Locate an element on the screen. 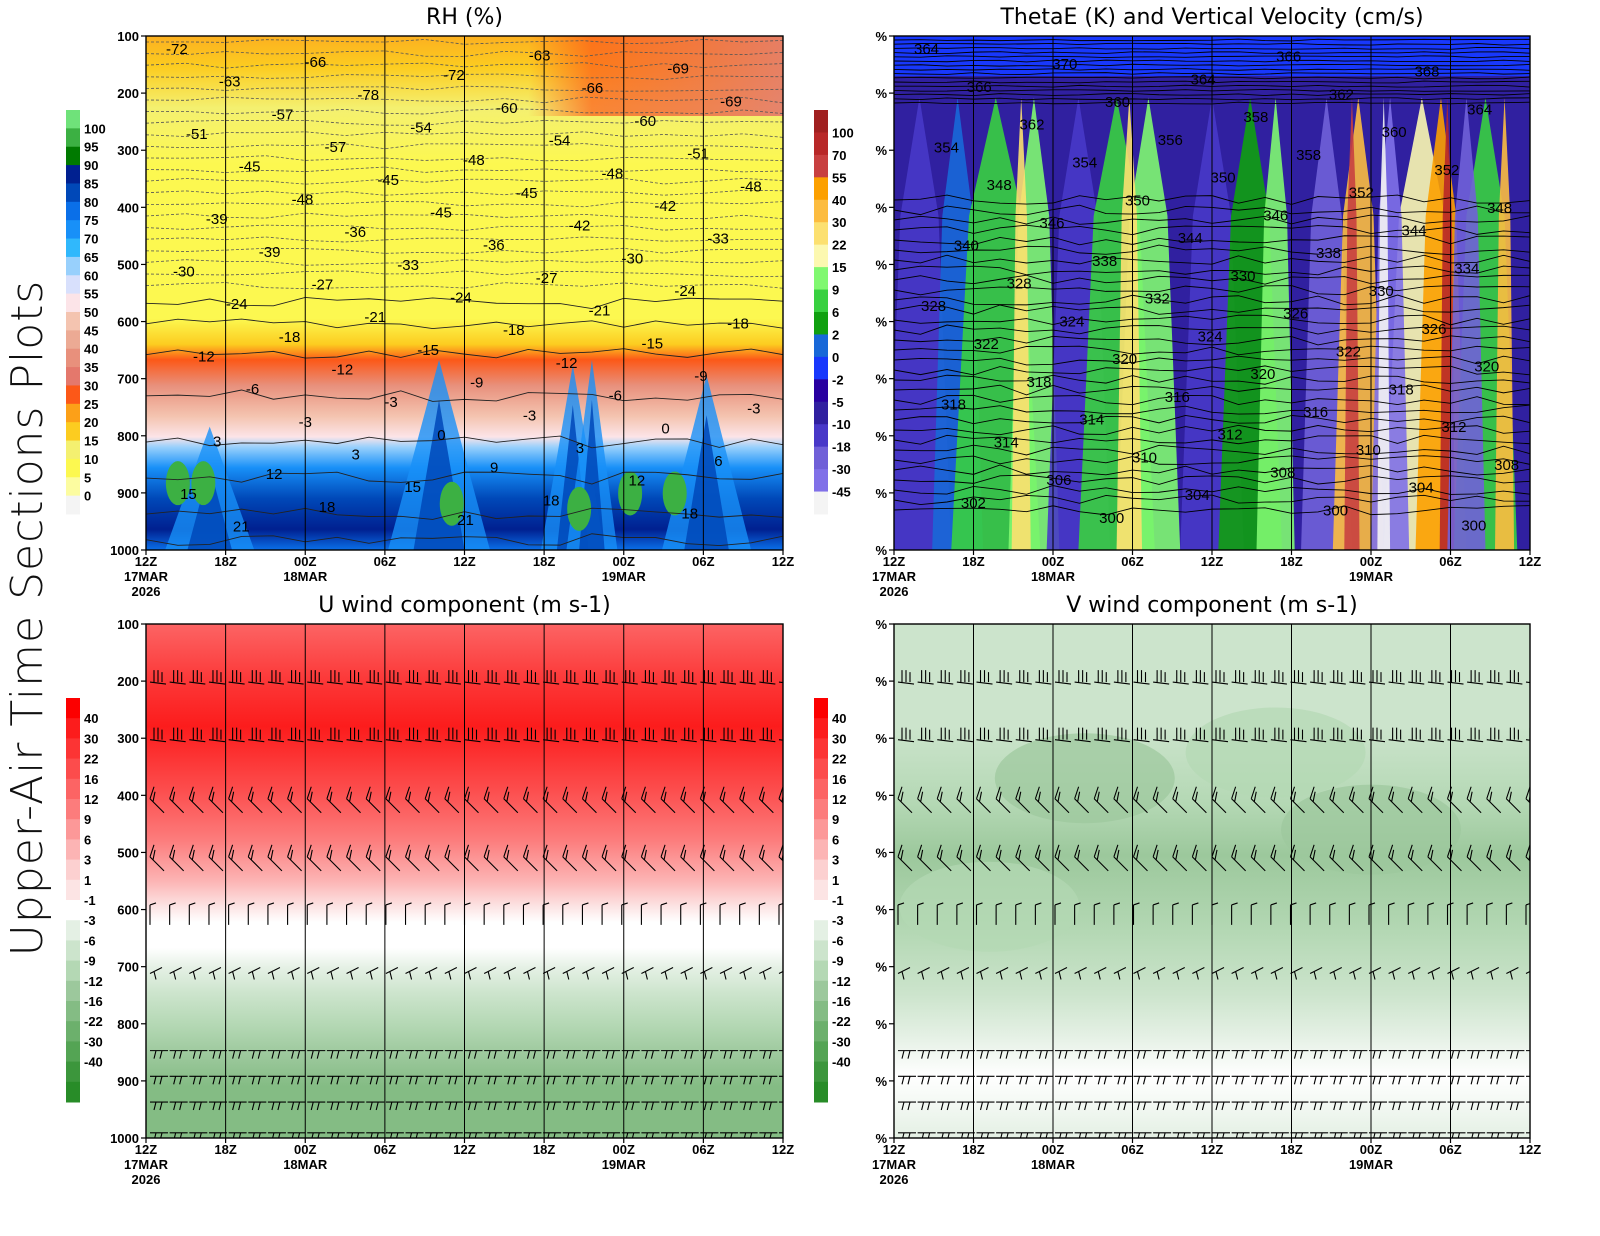 The image size is (1600, 1236). contour-label: 304 is located at coordinates (1421, 488).